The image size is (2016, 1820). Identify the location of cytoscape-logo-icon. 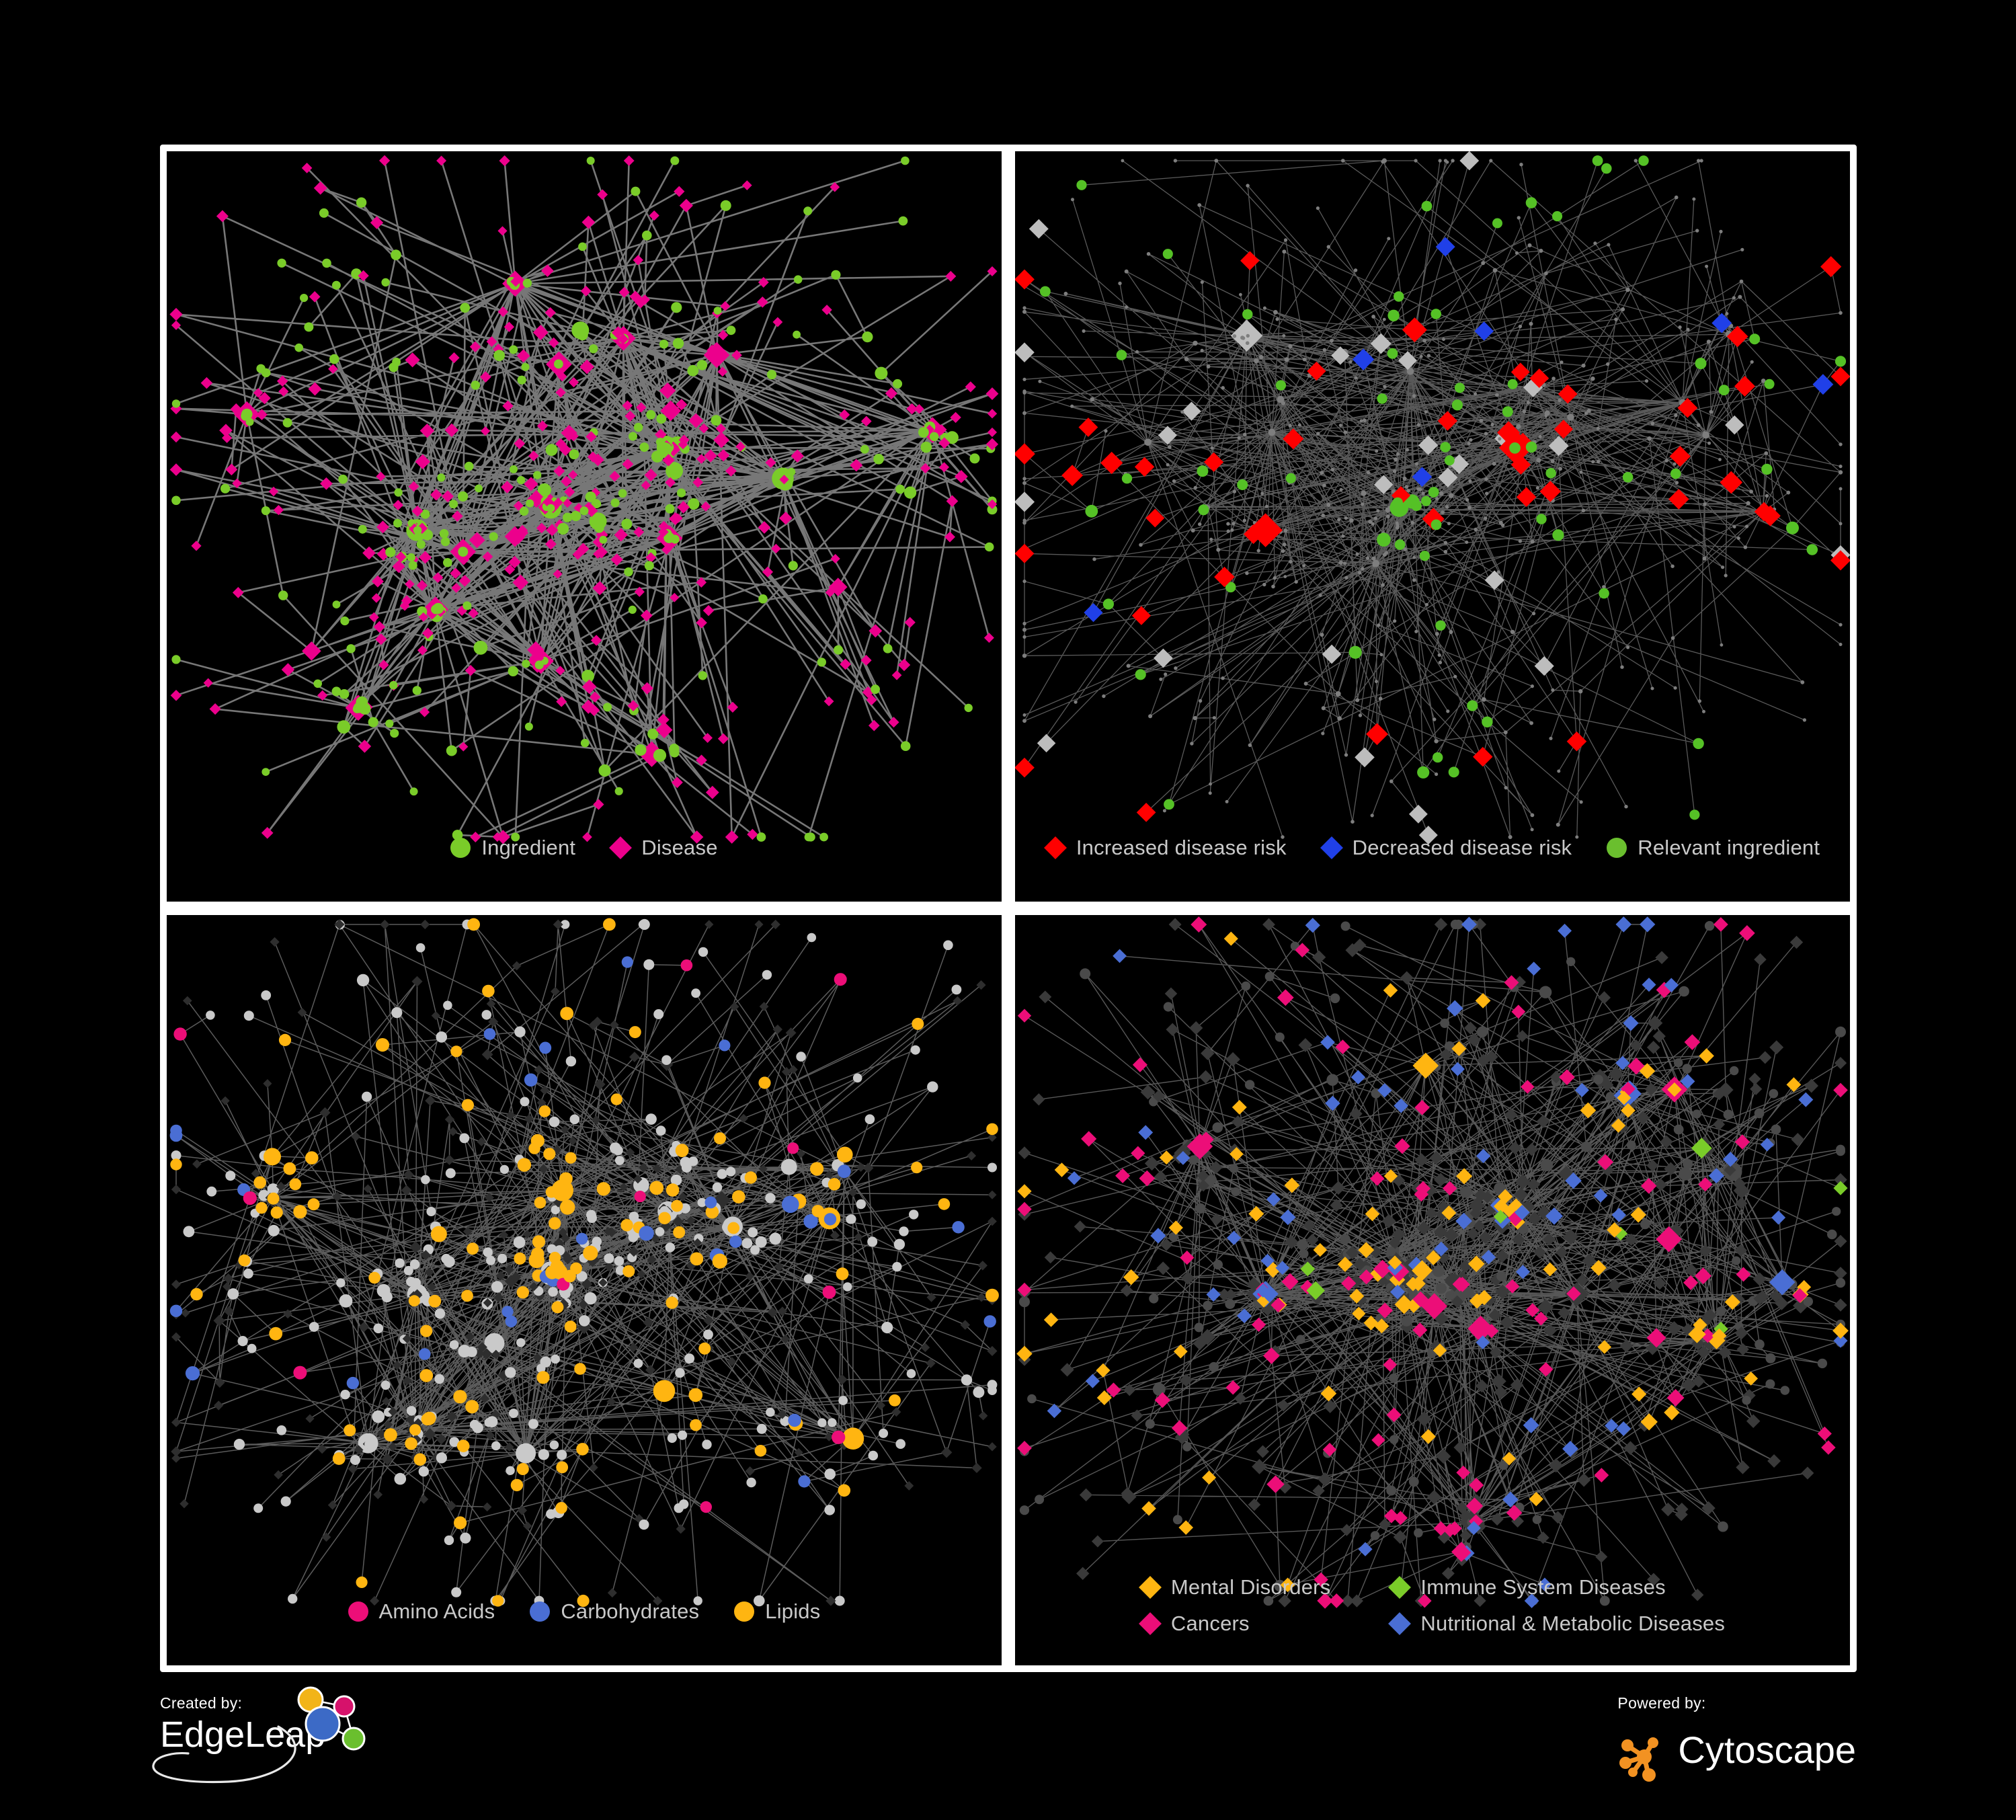
(1639, 1759).